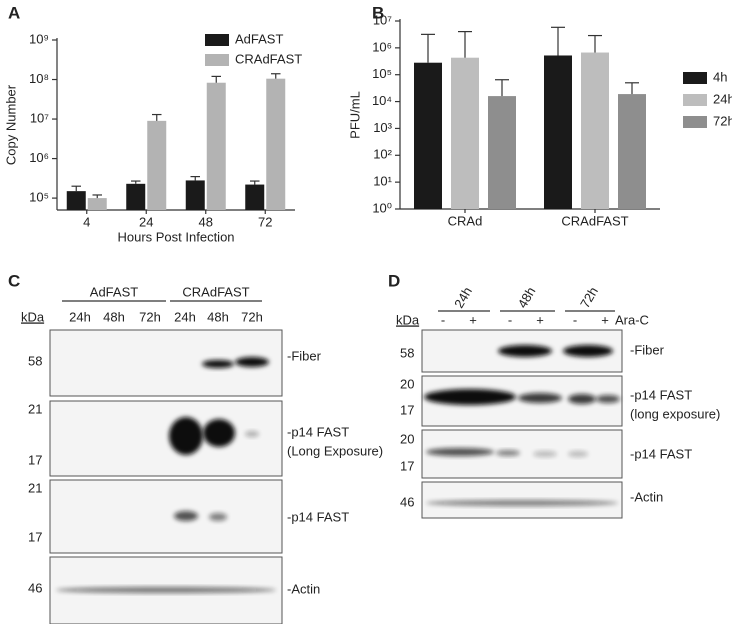 This screenshot has width=732, height=624. Describe the element at coordinates (39, 78) in the screenshot. I see `y-tick-label: 10⁸` at that location.